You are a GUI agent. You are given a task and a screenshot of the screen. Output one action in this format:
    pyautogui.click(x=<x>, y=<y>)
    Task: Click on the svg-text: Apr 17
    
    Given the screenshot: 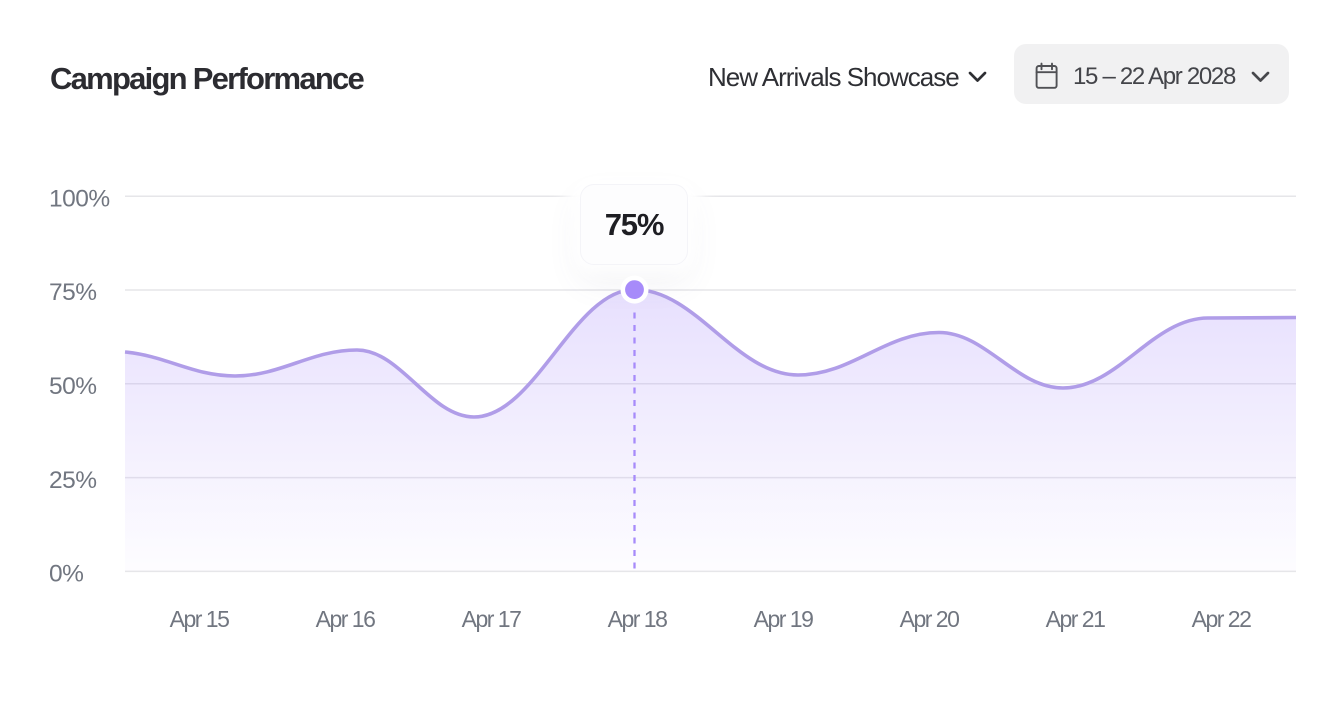 What is the action you would take?
    pyautogui.click(x=491, y=619)
    